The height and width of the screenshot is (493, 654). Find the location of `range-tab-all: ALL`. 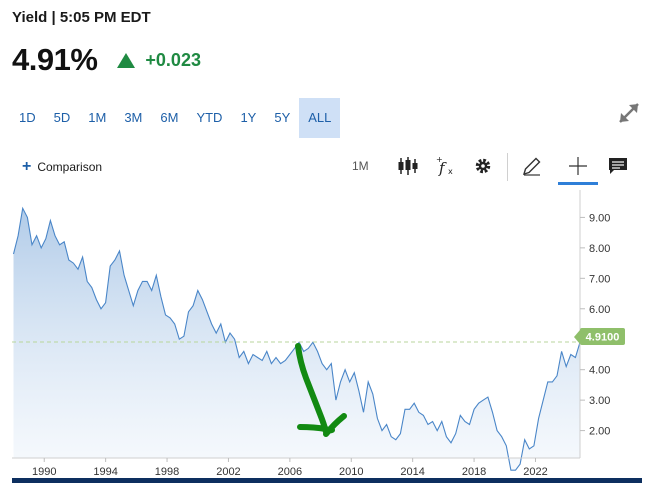

range-tab-all: ALL is located at coordinates (320, 118).